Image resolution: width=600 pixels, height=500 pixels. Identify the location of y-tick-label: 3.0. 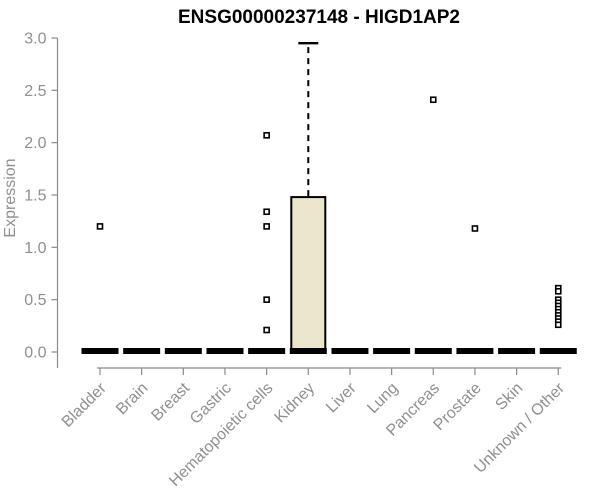
(35, 38).